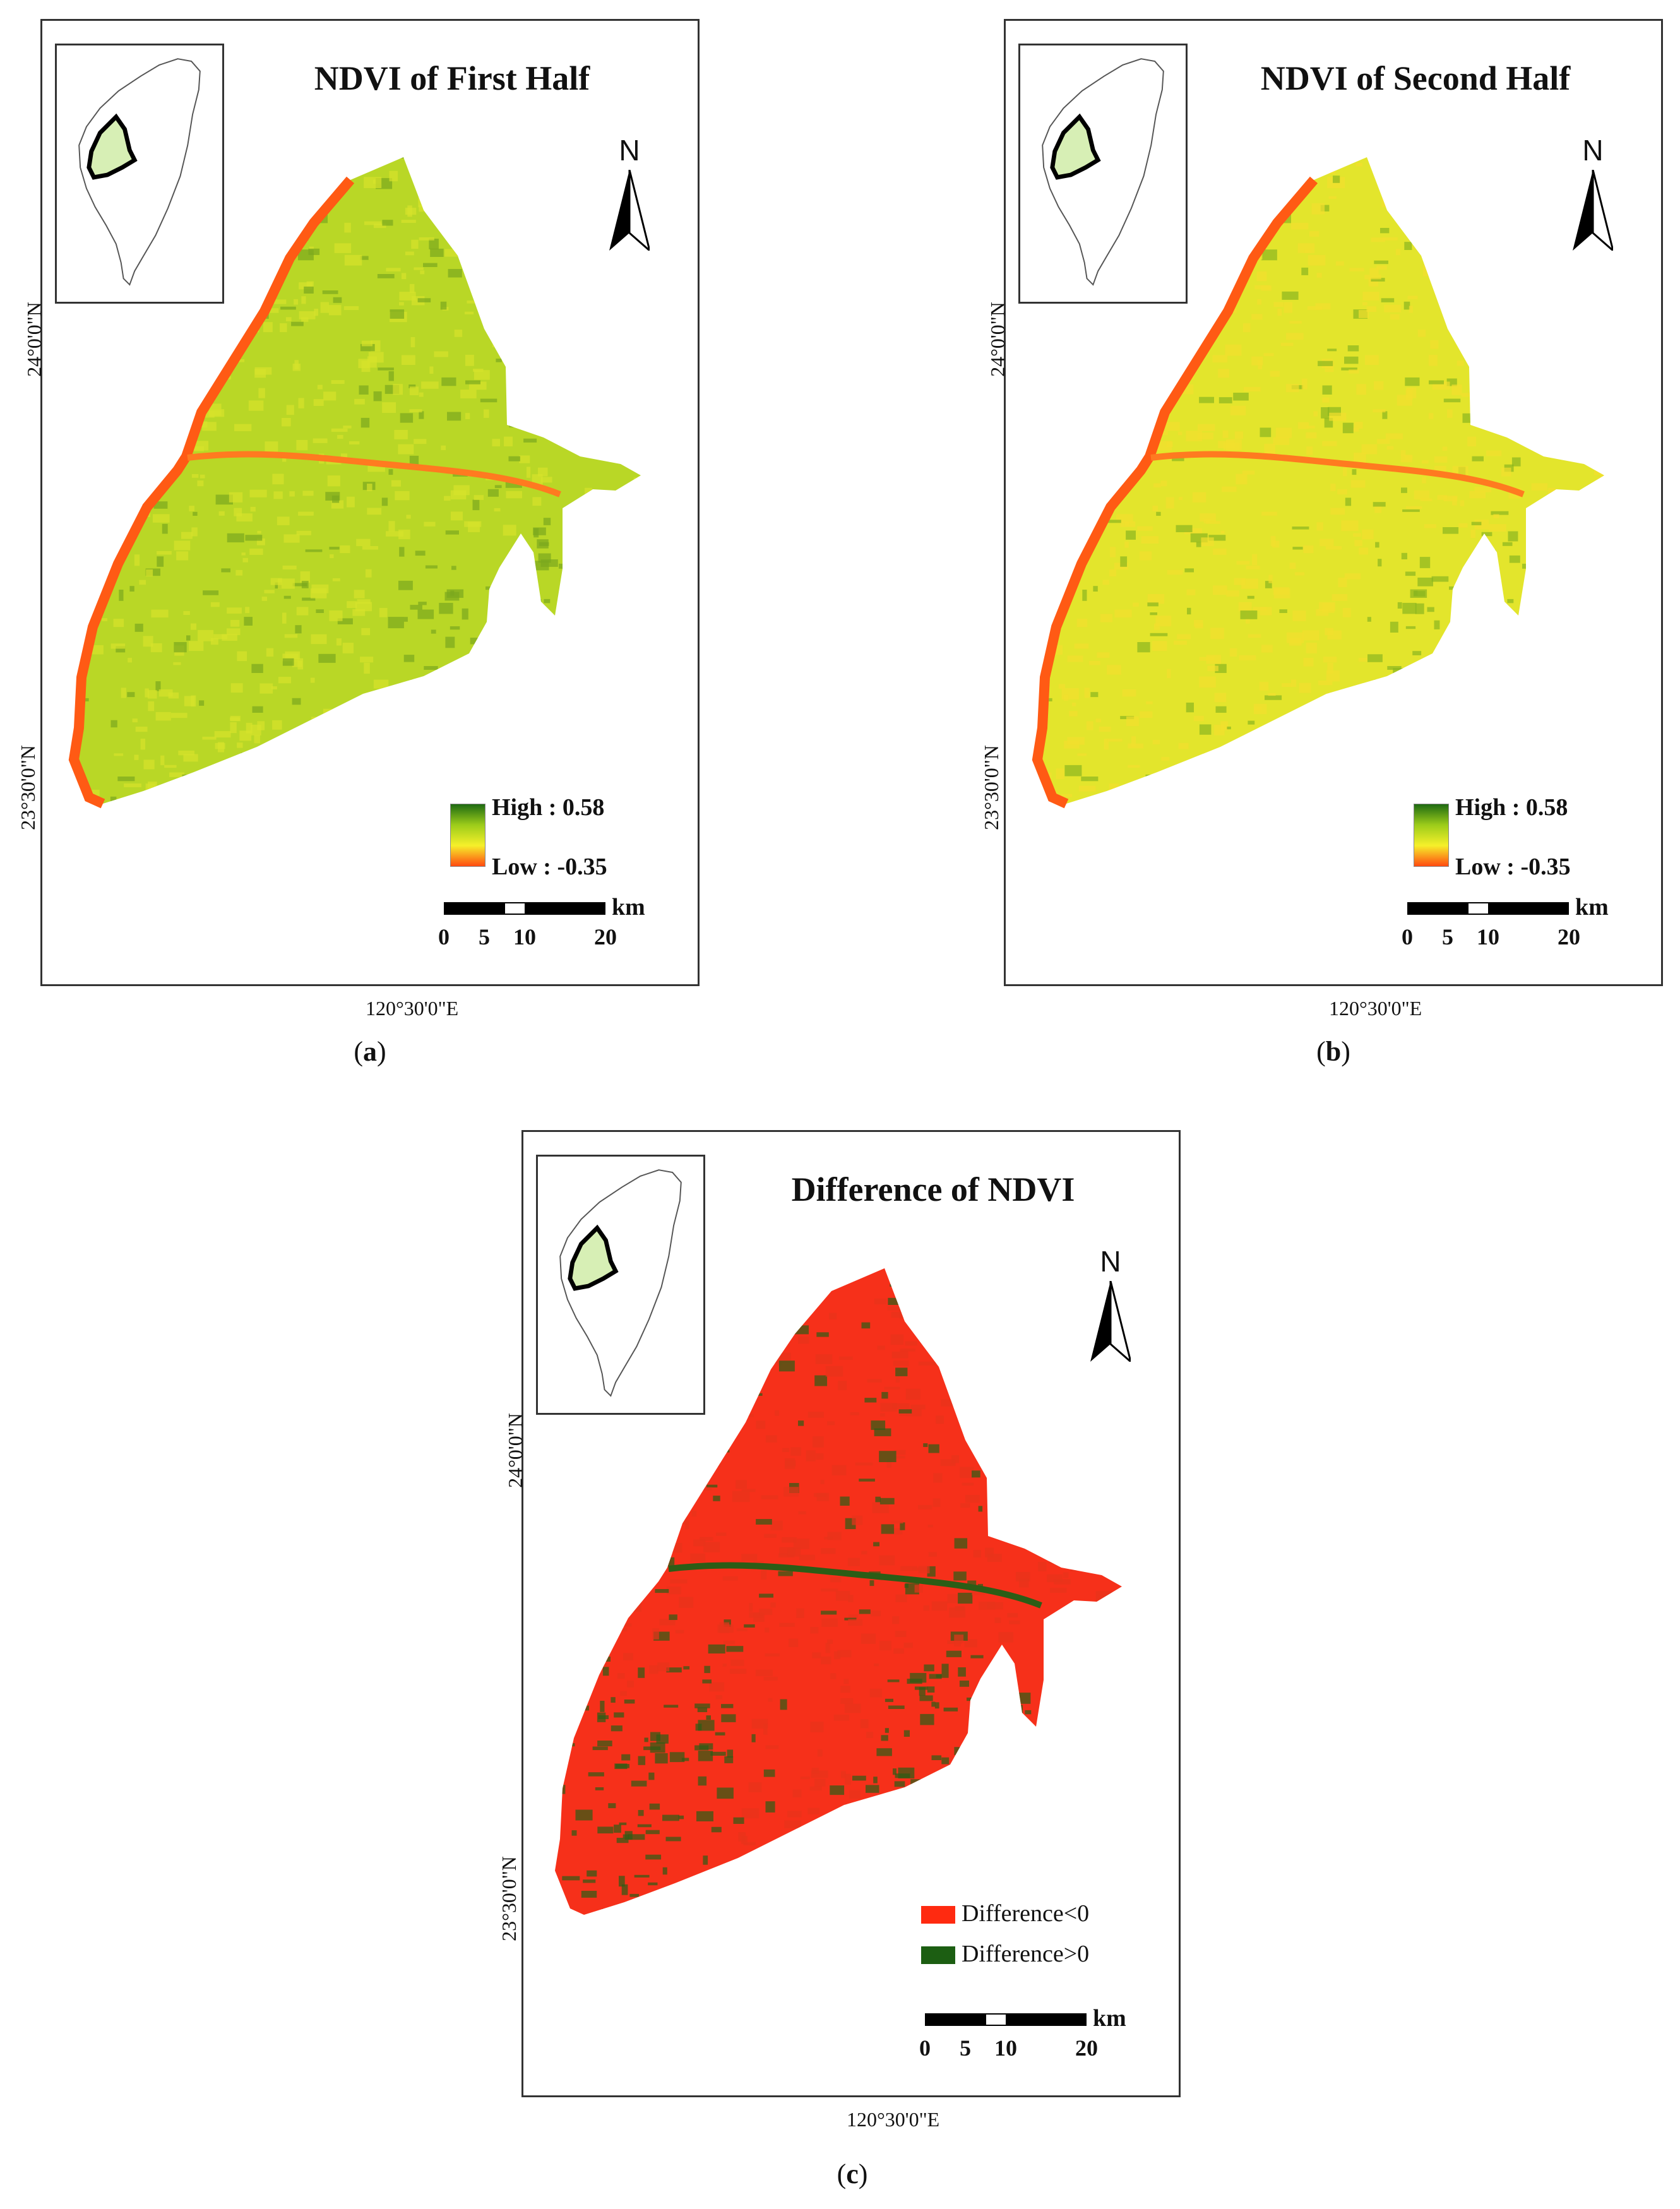 The image size is (1680, 2209). Describe the element at coordinates (1026, 1954) in the screenshot. I see `legend-label-positive: Difference>0` at that location.